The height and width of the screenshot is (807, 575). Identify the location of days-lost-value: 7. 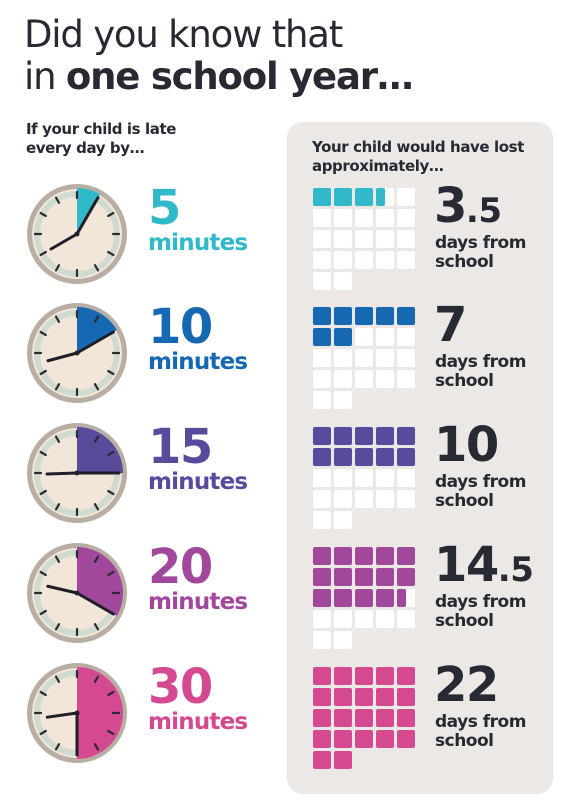
(450, 325).